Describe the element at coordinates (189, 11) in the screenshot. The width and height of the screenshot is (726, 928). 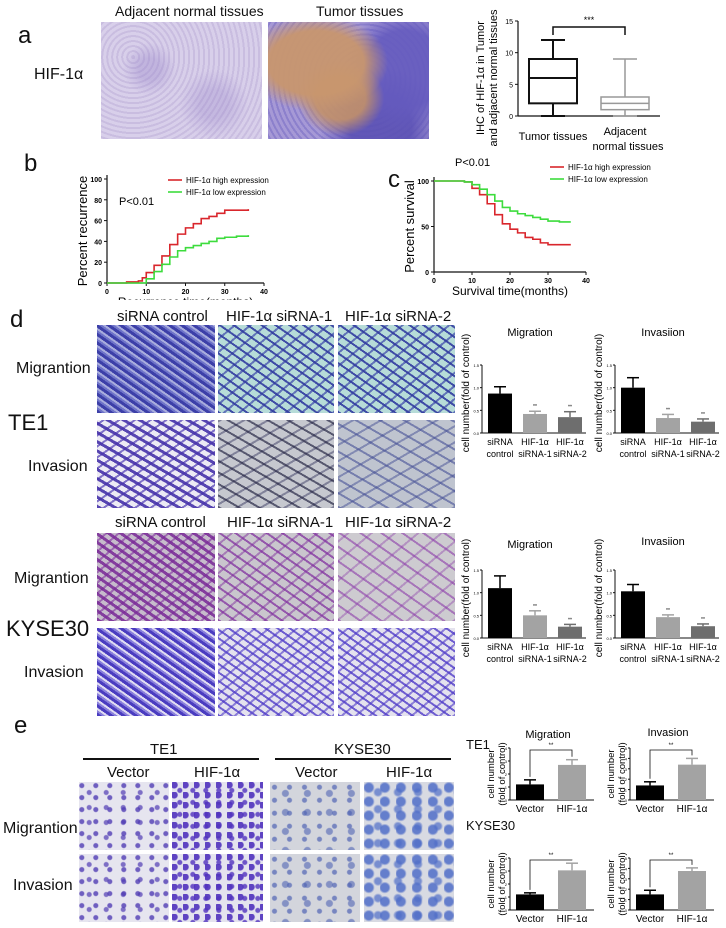
I see `image-title-normal: Adjacent normal tissues` at that location.